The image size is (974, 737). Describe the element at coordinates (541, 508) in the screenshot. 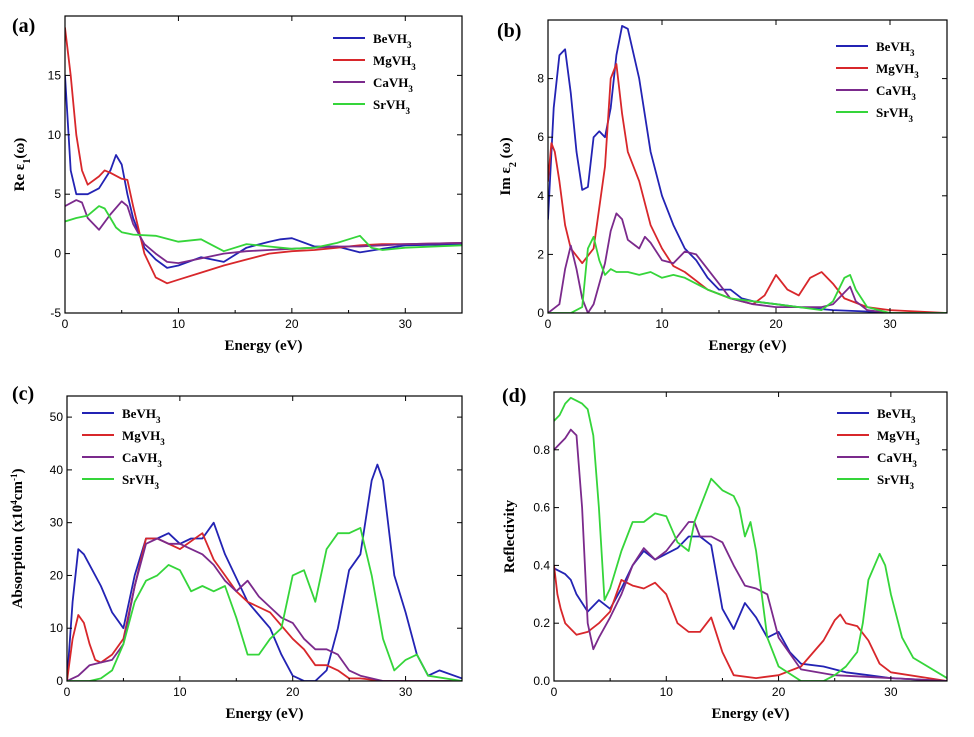

I see `y-tick-label: 0.6` at that location.